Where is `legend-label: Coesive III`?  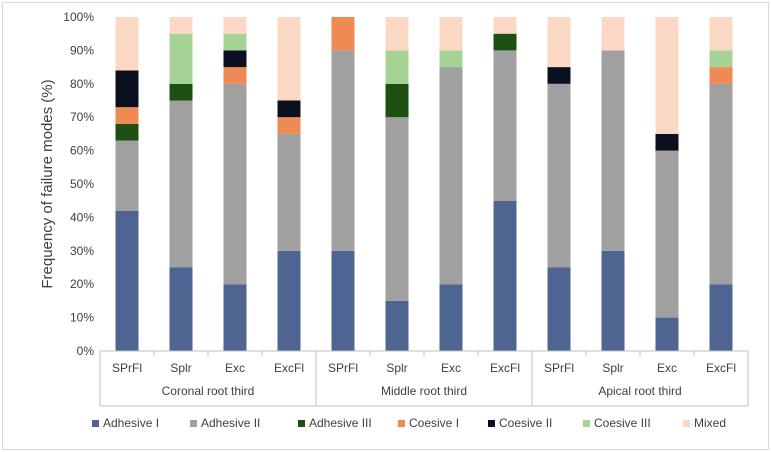 legend-label: Coesive III is located at coordinates (622, 423).